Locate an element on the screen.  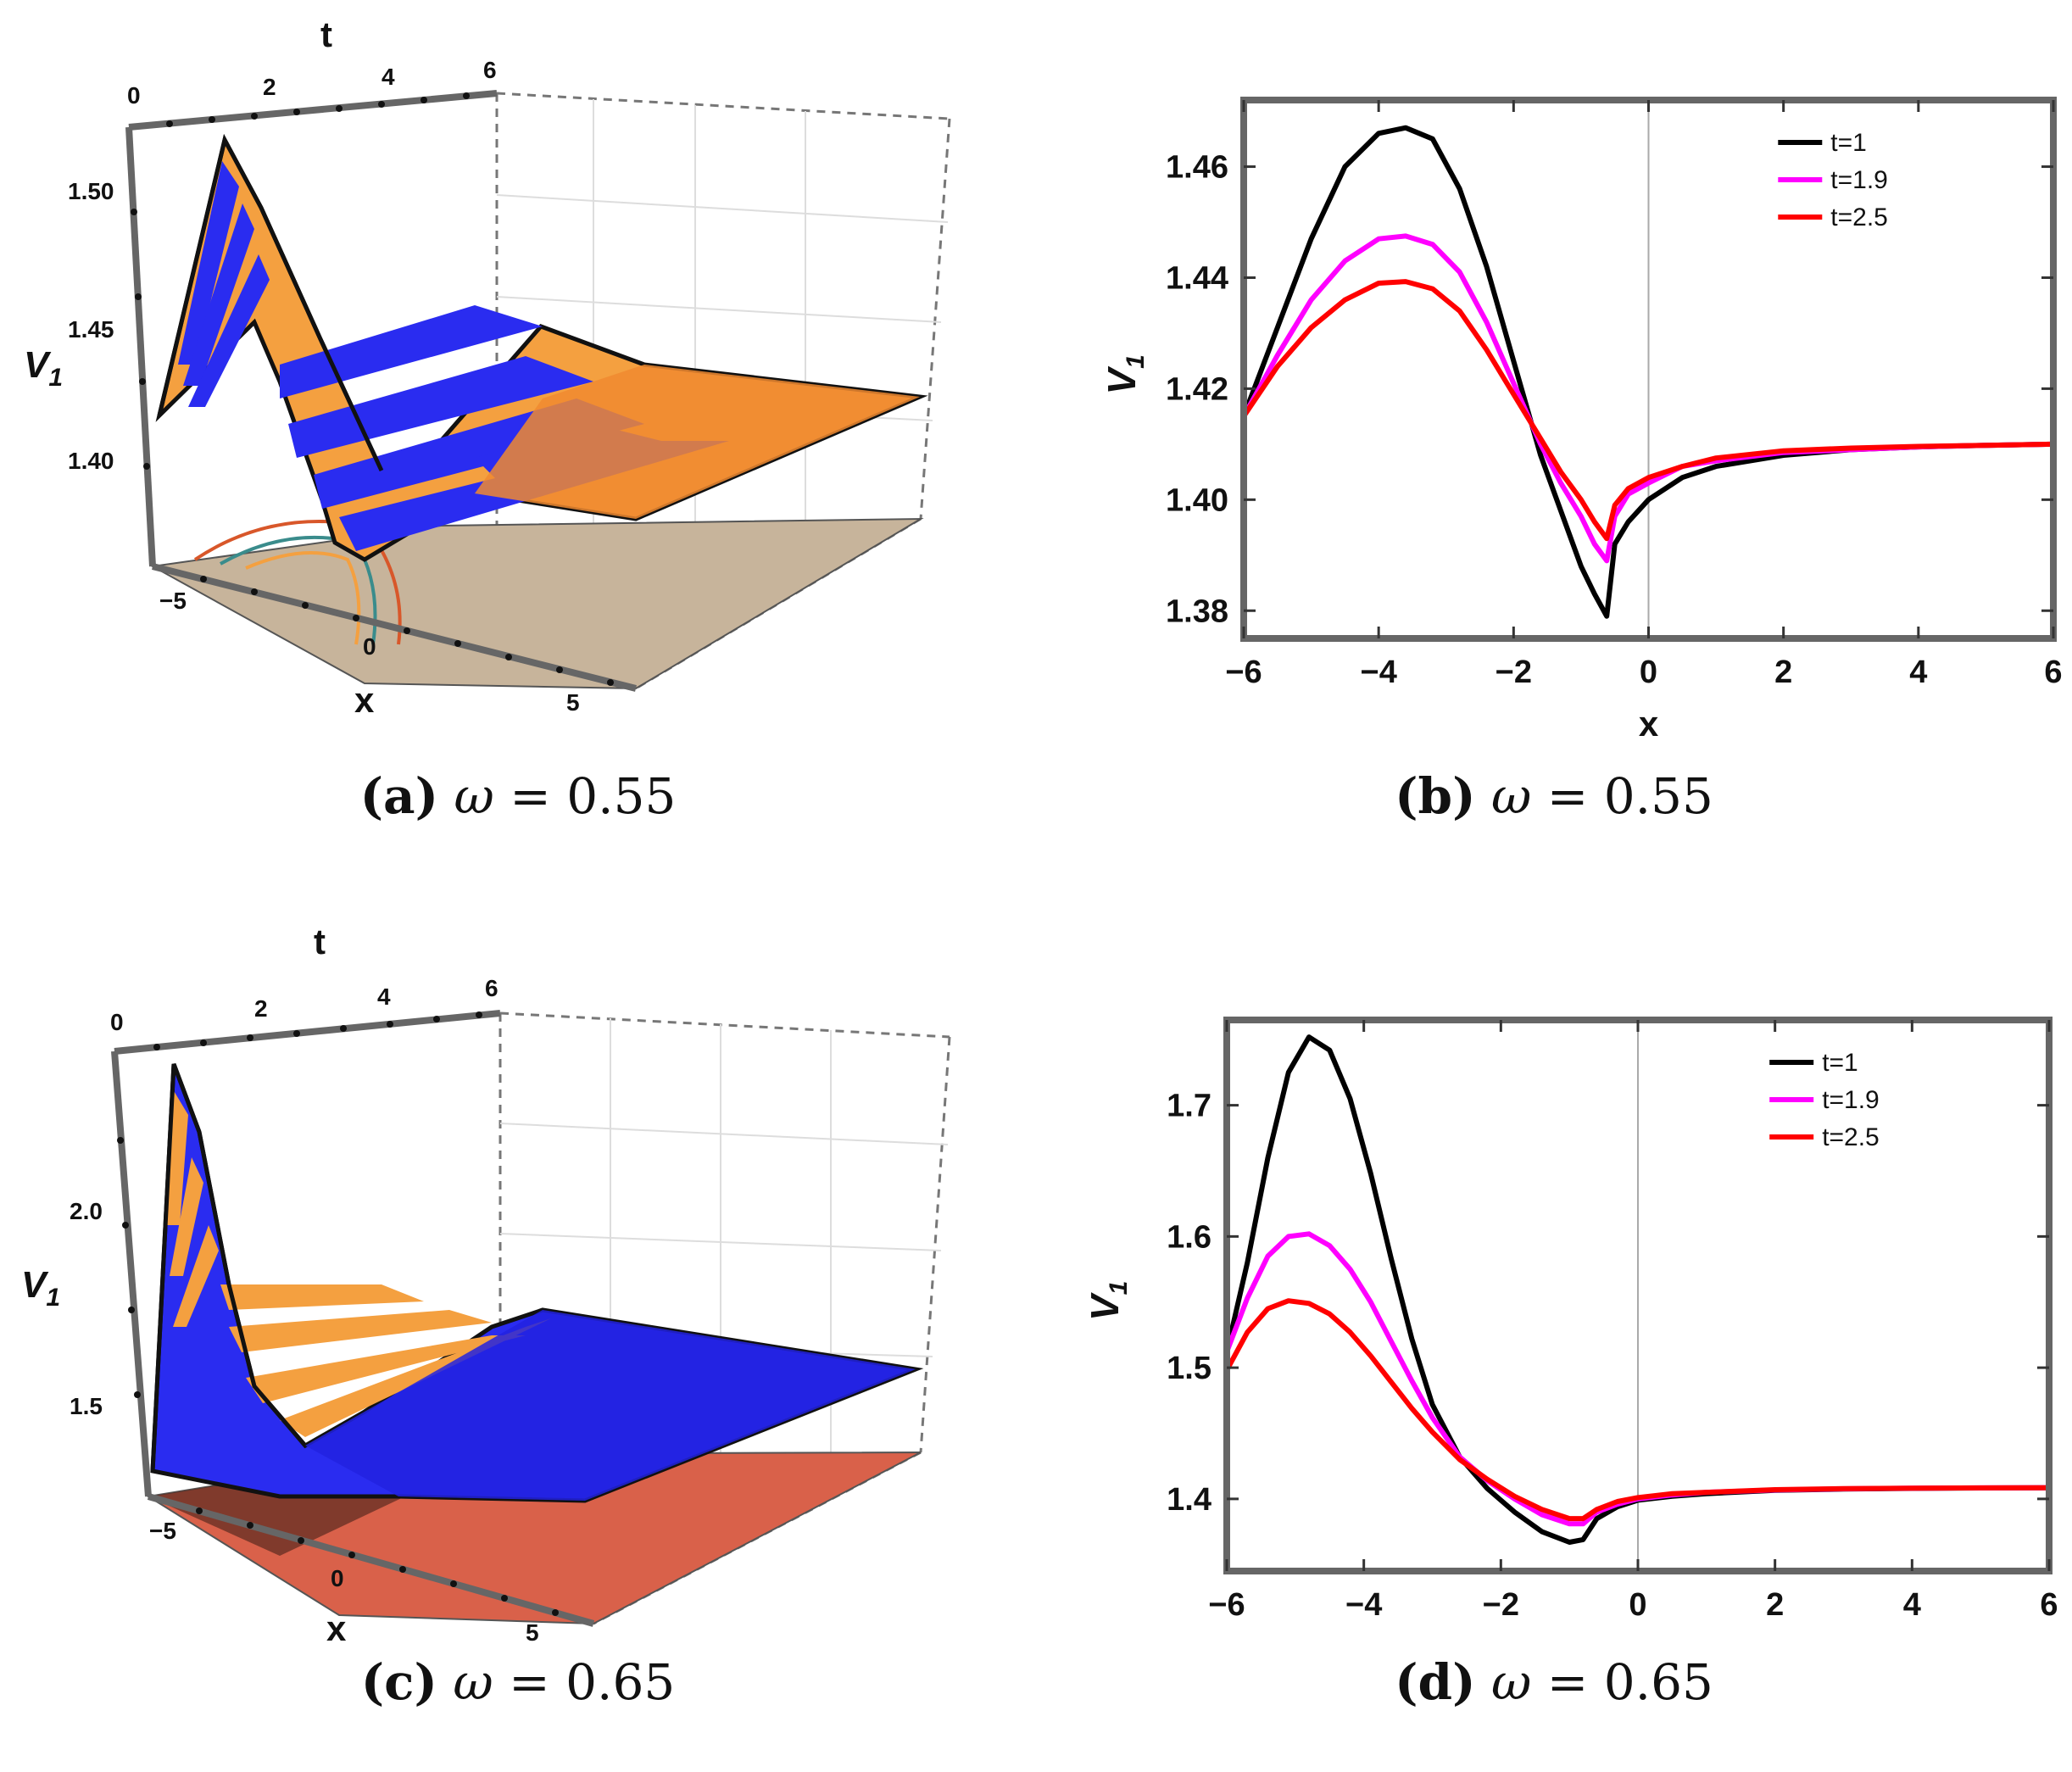
surface-a is located at coordinates (541, 348).